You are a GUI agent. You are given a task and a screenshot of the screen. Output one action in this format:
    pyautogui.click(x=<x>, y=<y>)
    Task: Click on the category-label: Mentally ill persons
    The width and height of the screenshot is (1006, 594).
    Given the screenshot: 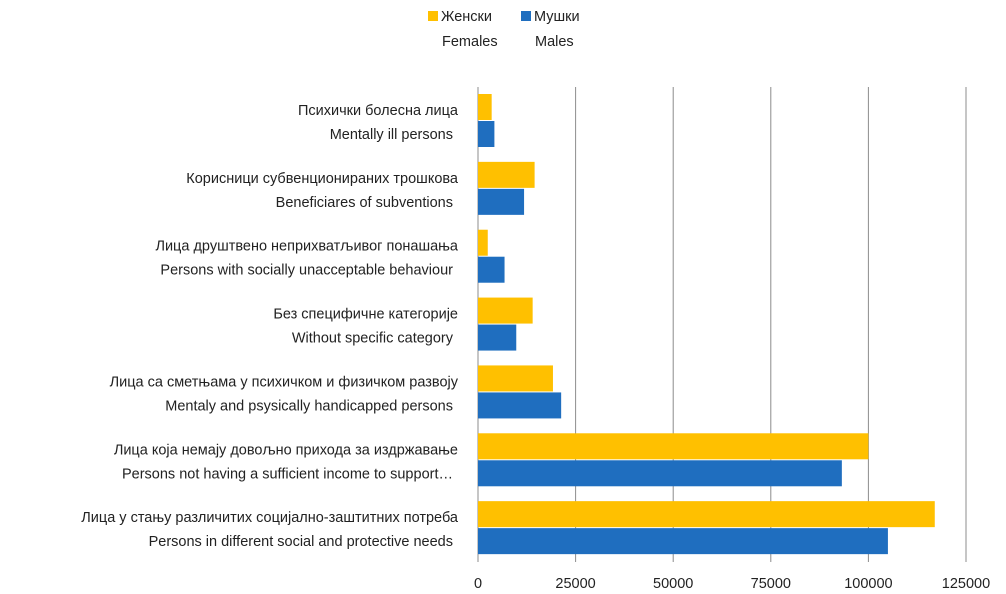 What is the action you would take?
    pyautogui.click(x=391, y=135)
    